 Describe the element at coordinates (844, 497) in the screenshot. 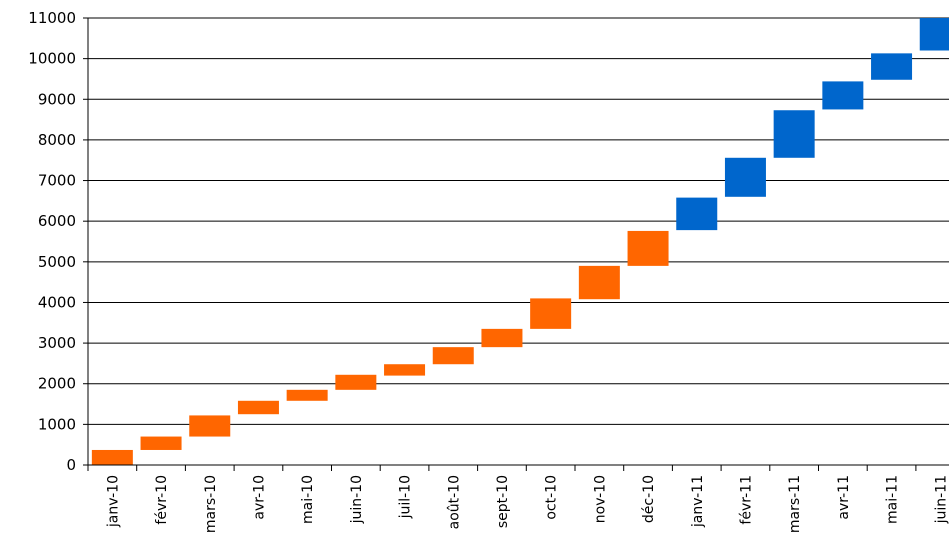

I see `x-tick-label: avr-11` at that location.